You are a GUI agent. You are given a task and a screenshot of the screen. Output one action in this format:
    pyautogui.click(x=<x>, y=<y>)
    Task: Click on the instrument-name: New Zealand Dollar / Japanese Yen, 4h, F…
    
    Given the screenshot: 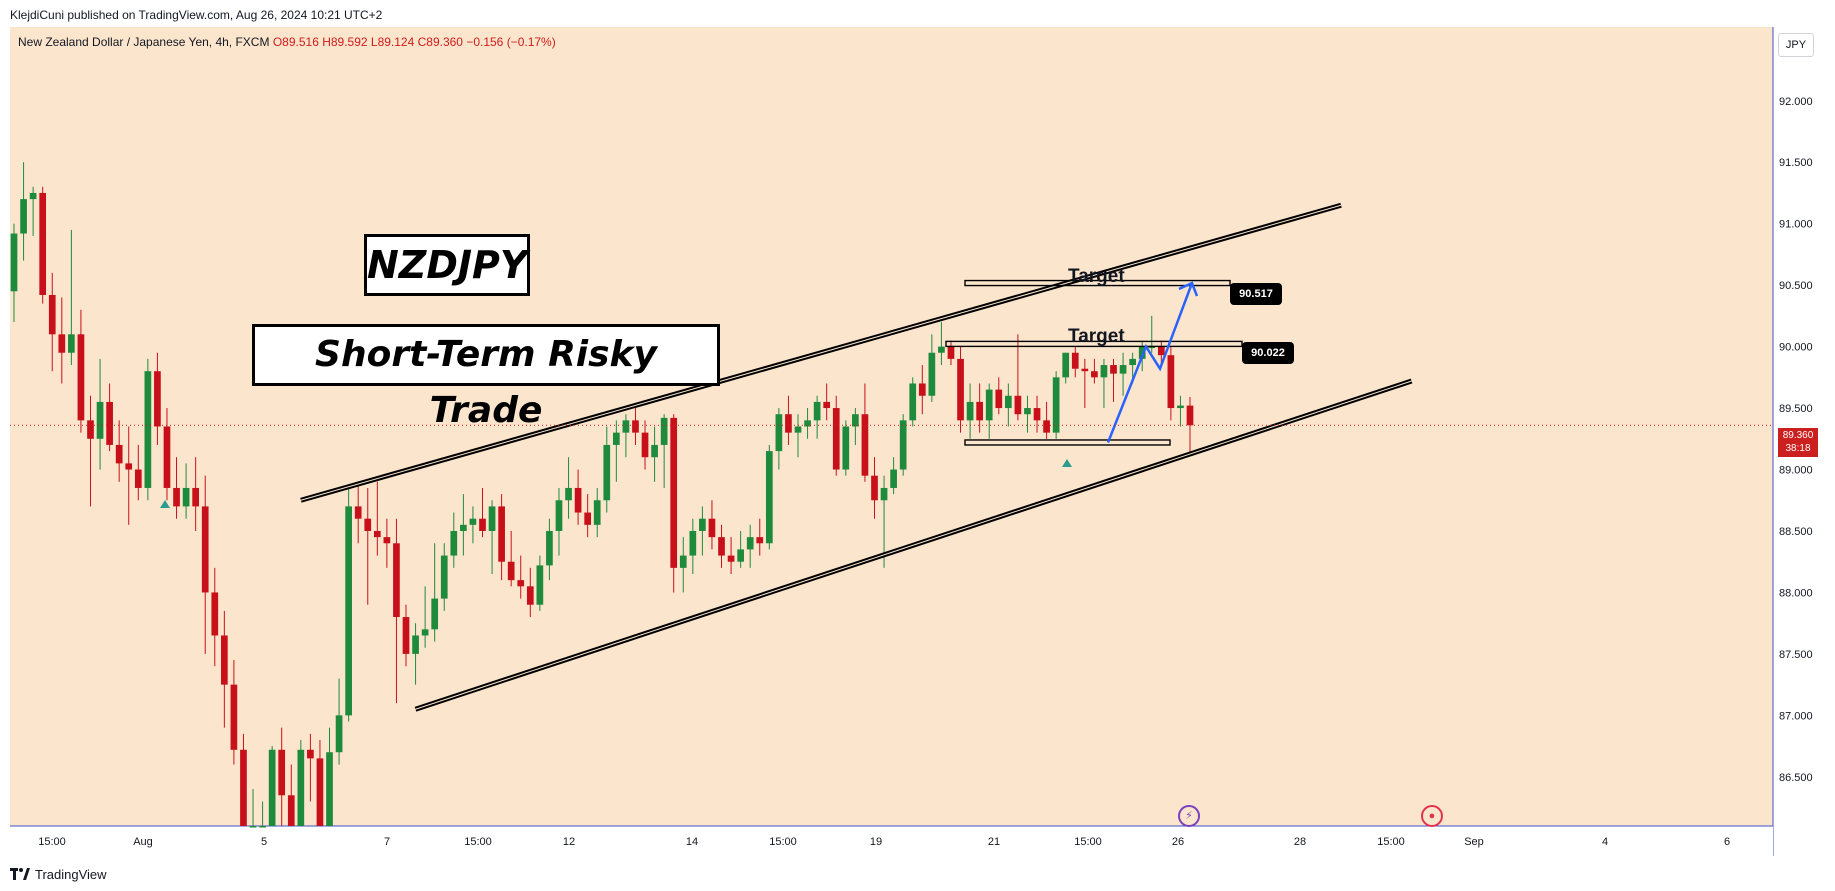 What is the action you would take?
    pyautogui.click(x=144, y=42)
    